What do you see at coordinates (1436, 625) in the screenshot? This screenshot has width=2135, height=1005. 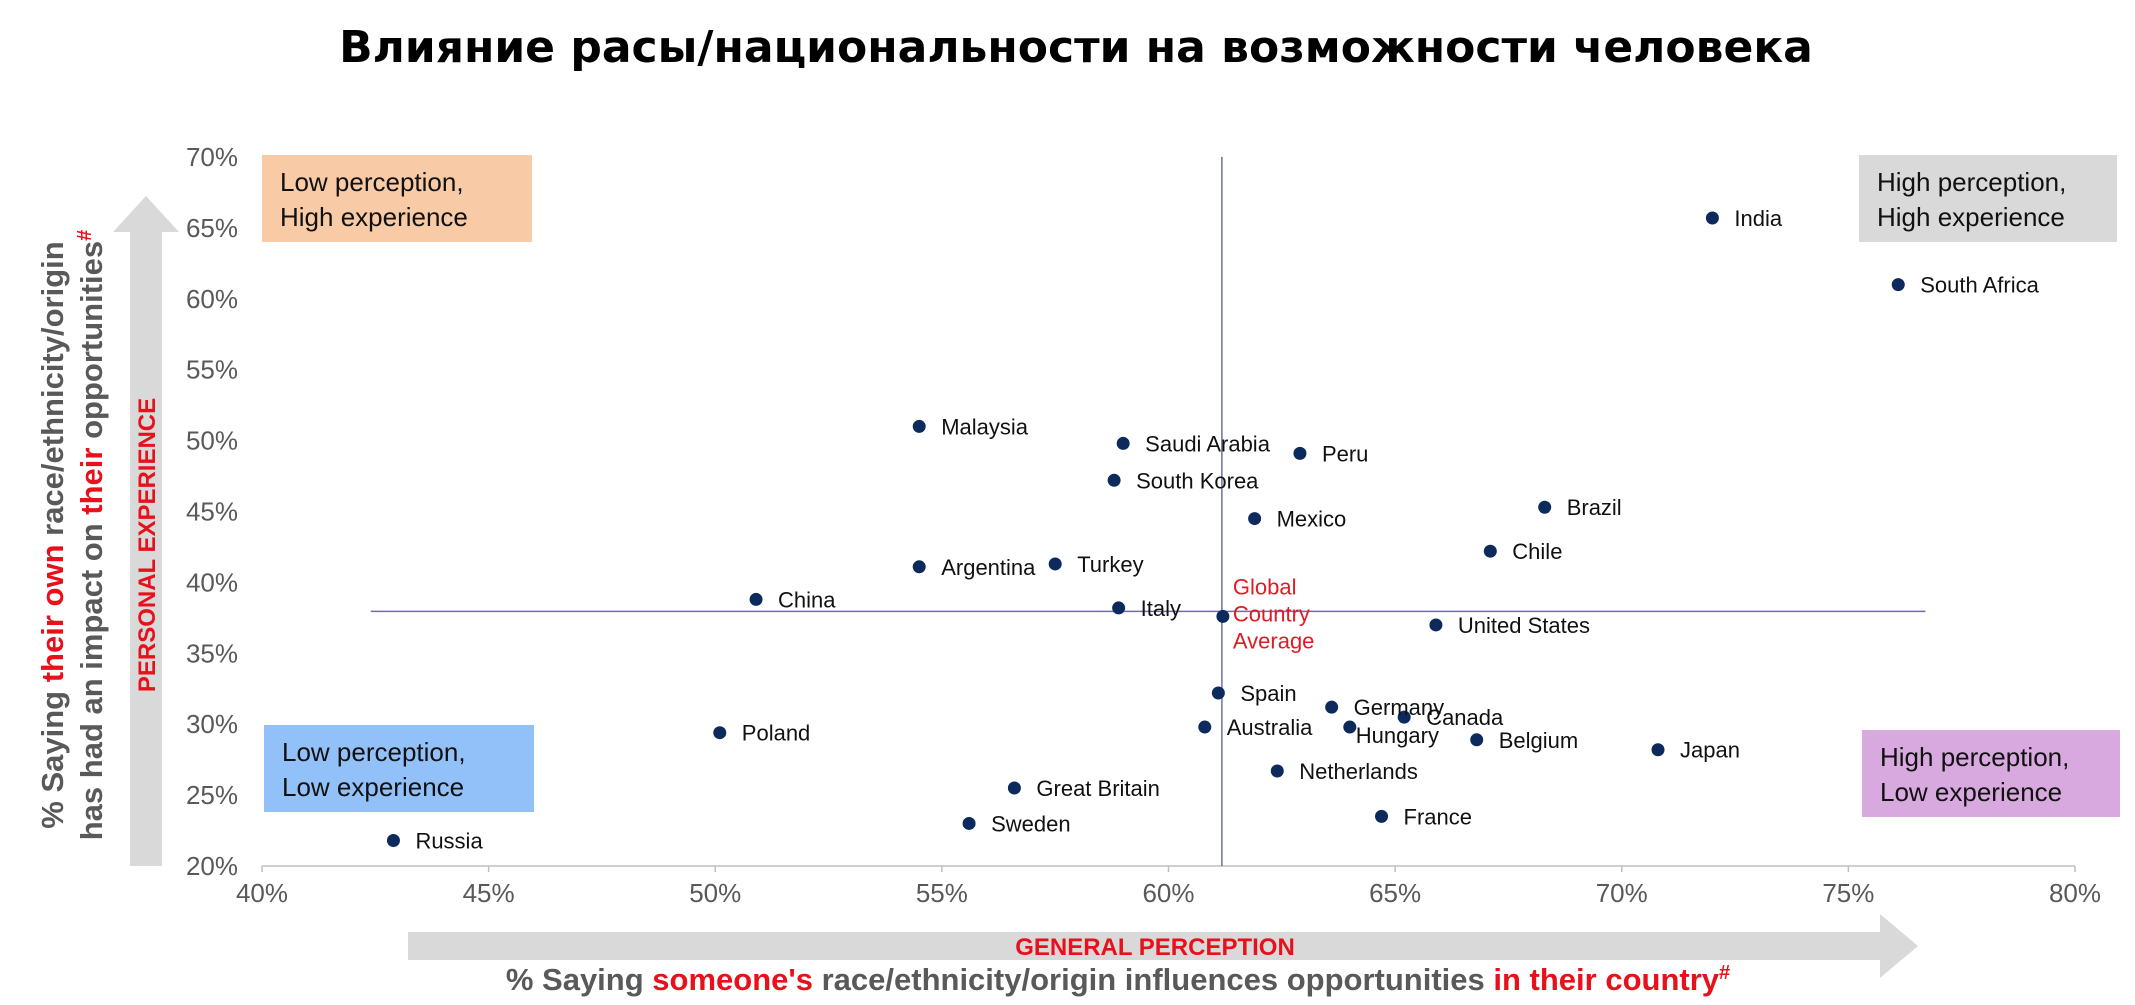 I see `point-united-states` at bounding box center [1436, 625].